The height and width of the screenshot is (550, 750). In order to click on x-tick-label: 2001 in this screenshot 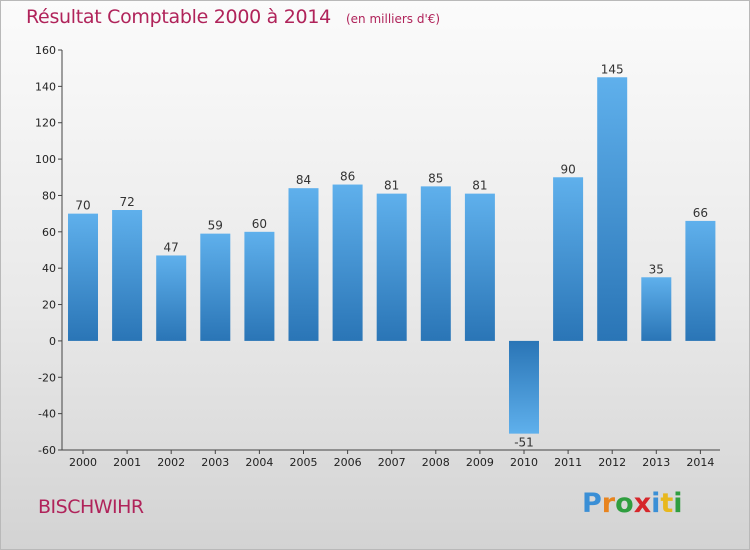, I will do `click(127, 462)`.